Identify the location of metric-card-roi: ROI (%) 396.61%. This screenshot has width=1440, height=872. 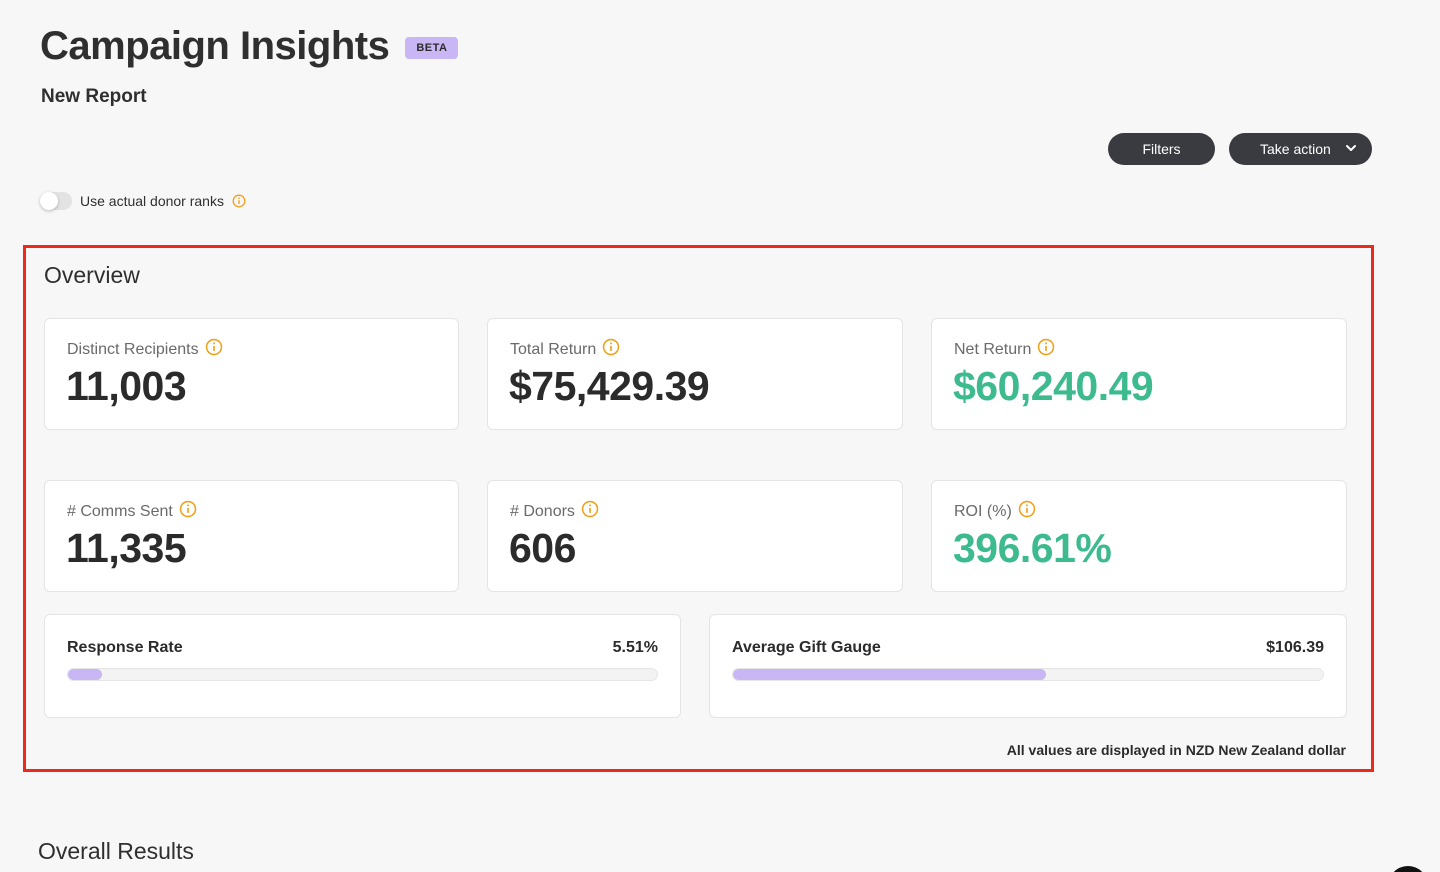
(1139, 536).